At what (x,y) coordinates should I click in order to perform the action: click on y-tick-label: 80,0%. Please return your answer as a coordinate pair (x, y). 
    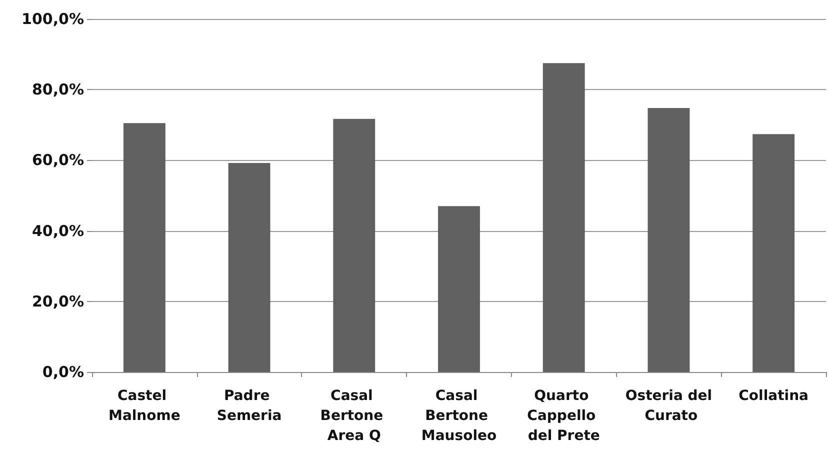
    Looking at the image, I should click on (58, 89).